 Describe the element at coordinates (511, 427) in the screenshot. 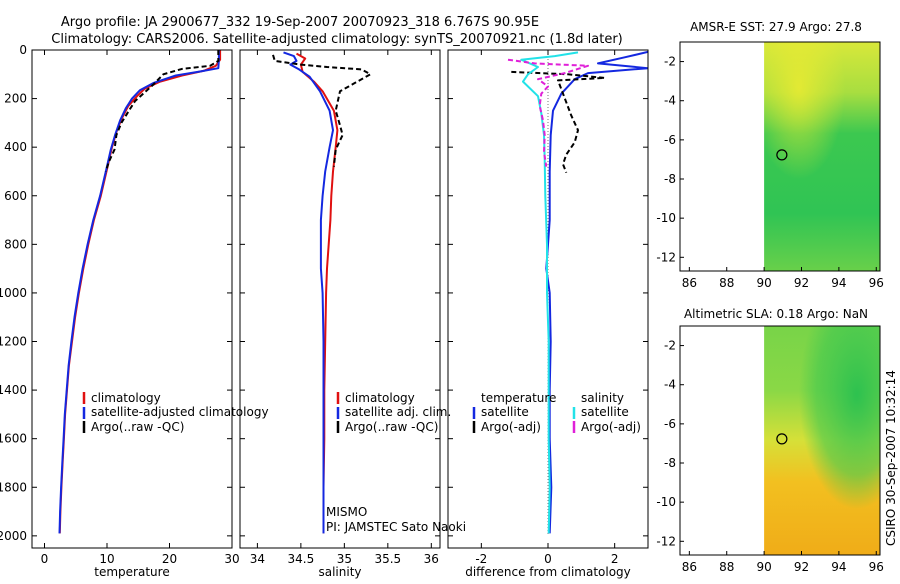

I see `legend-label-temp-argo: Argo(-adj)` at that location.